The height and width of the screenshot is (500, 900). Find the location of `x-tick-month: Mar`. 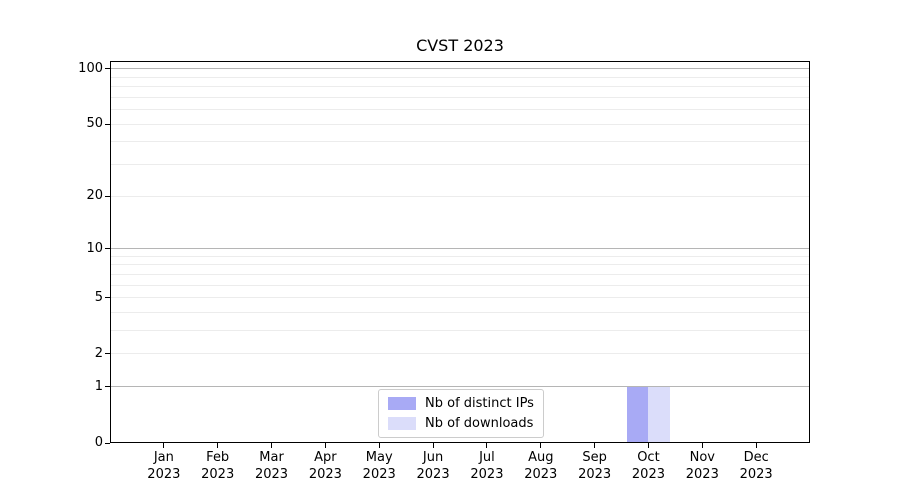

x-tick-month: Mar is located at coordinates (271, 457).